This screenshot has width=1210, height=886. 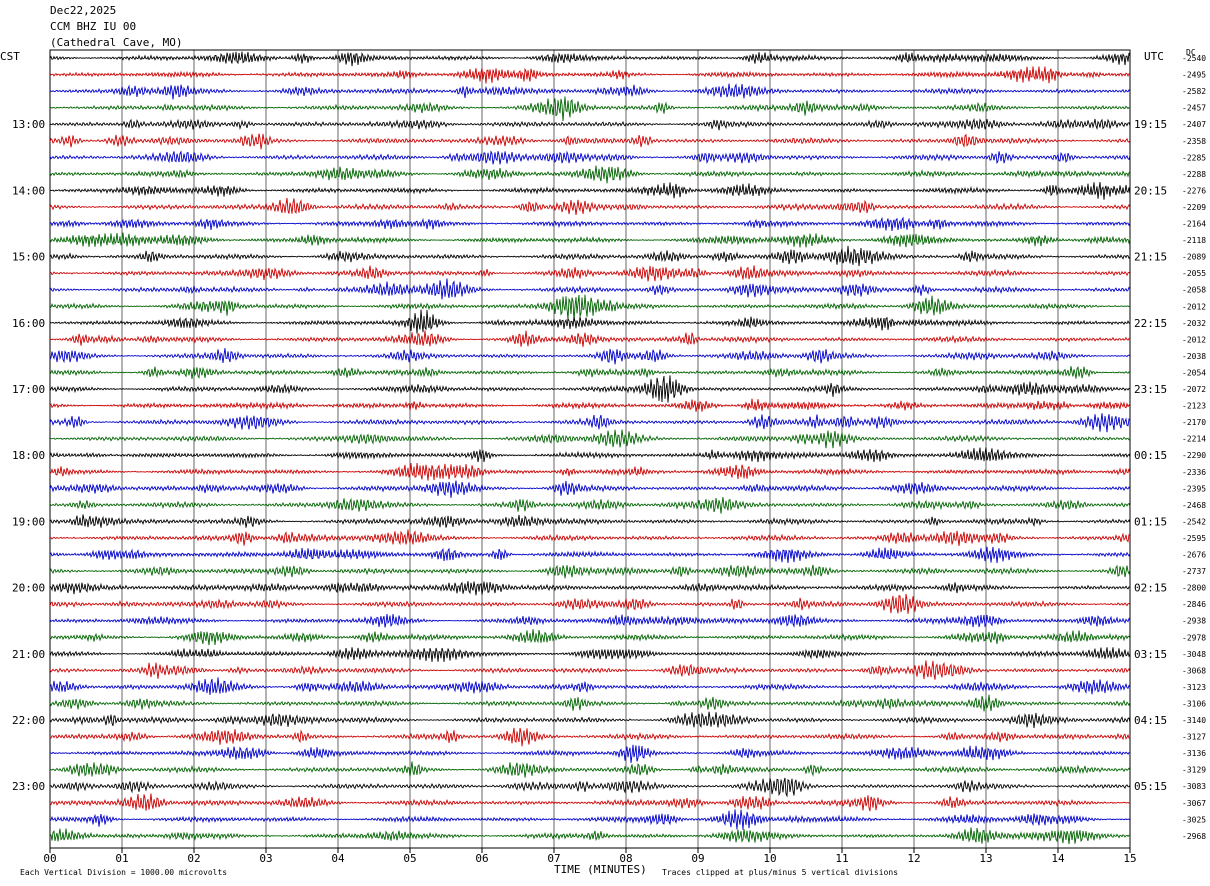 What do you see at coordinates (28, 455) in the screenshot?
I see `cst-hour-label: 18:00` at bounding box center [28, 455].